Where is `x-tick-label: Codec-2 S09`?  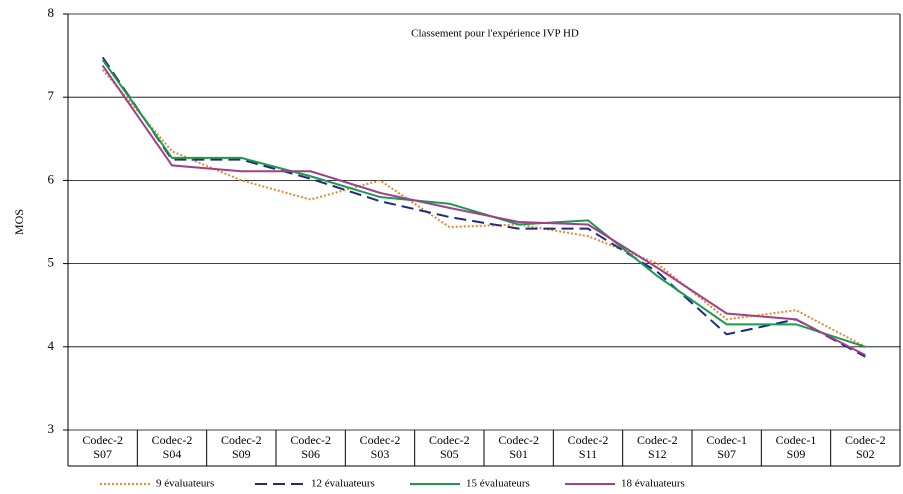
x-tick-label: Codec-2 S09 is located at coordinates (241, 447).